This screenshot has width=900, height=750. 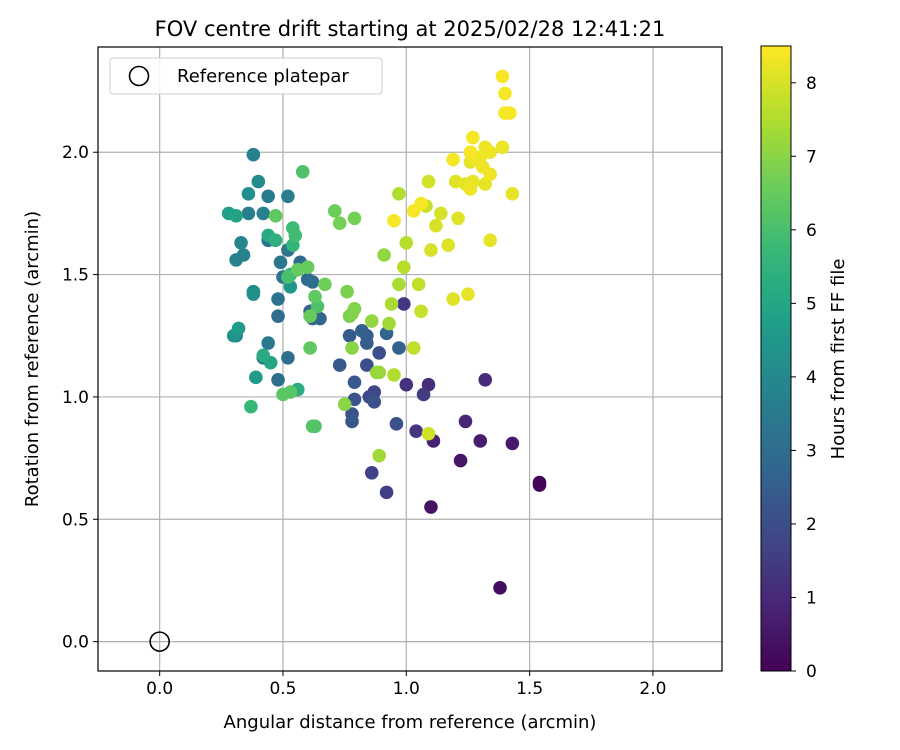 I want to click on y-axis-label: Rotation from reference (arcmin), so click(x=32, y=359).